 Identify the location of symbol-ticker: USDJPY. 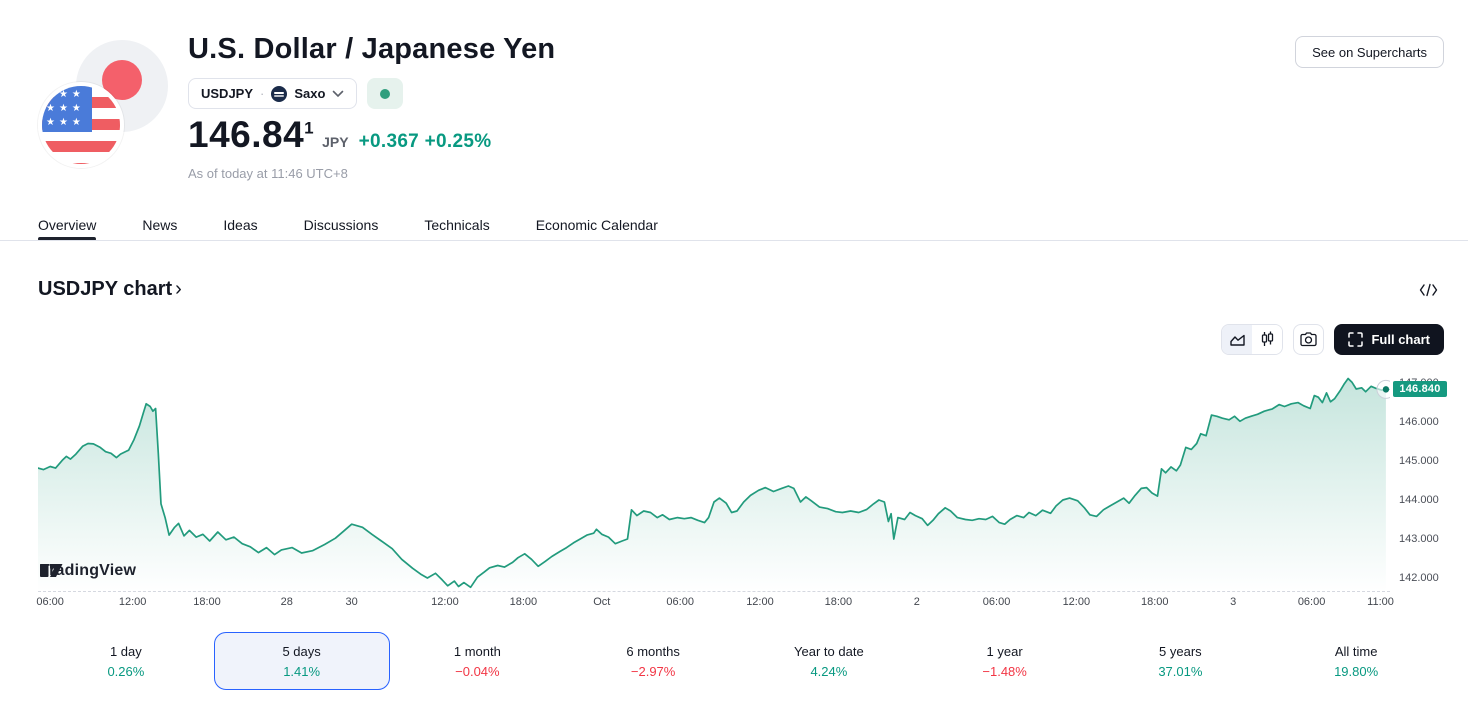
(227, 93).